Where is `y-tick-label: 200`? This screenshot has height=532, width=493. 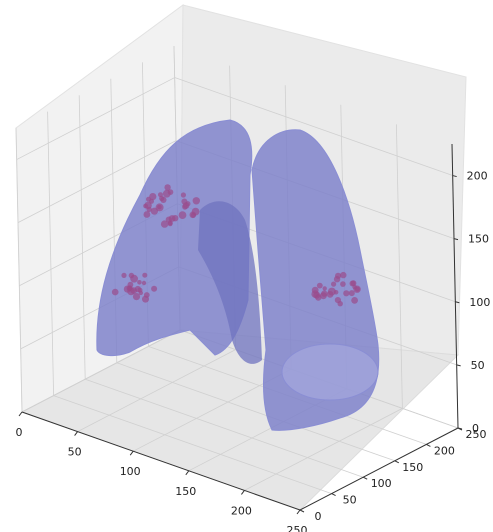
y-tick-label: 200 is located at coordinates (444, 450).